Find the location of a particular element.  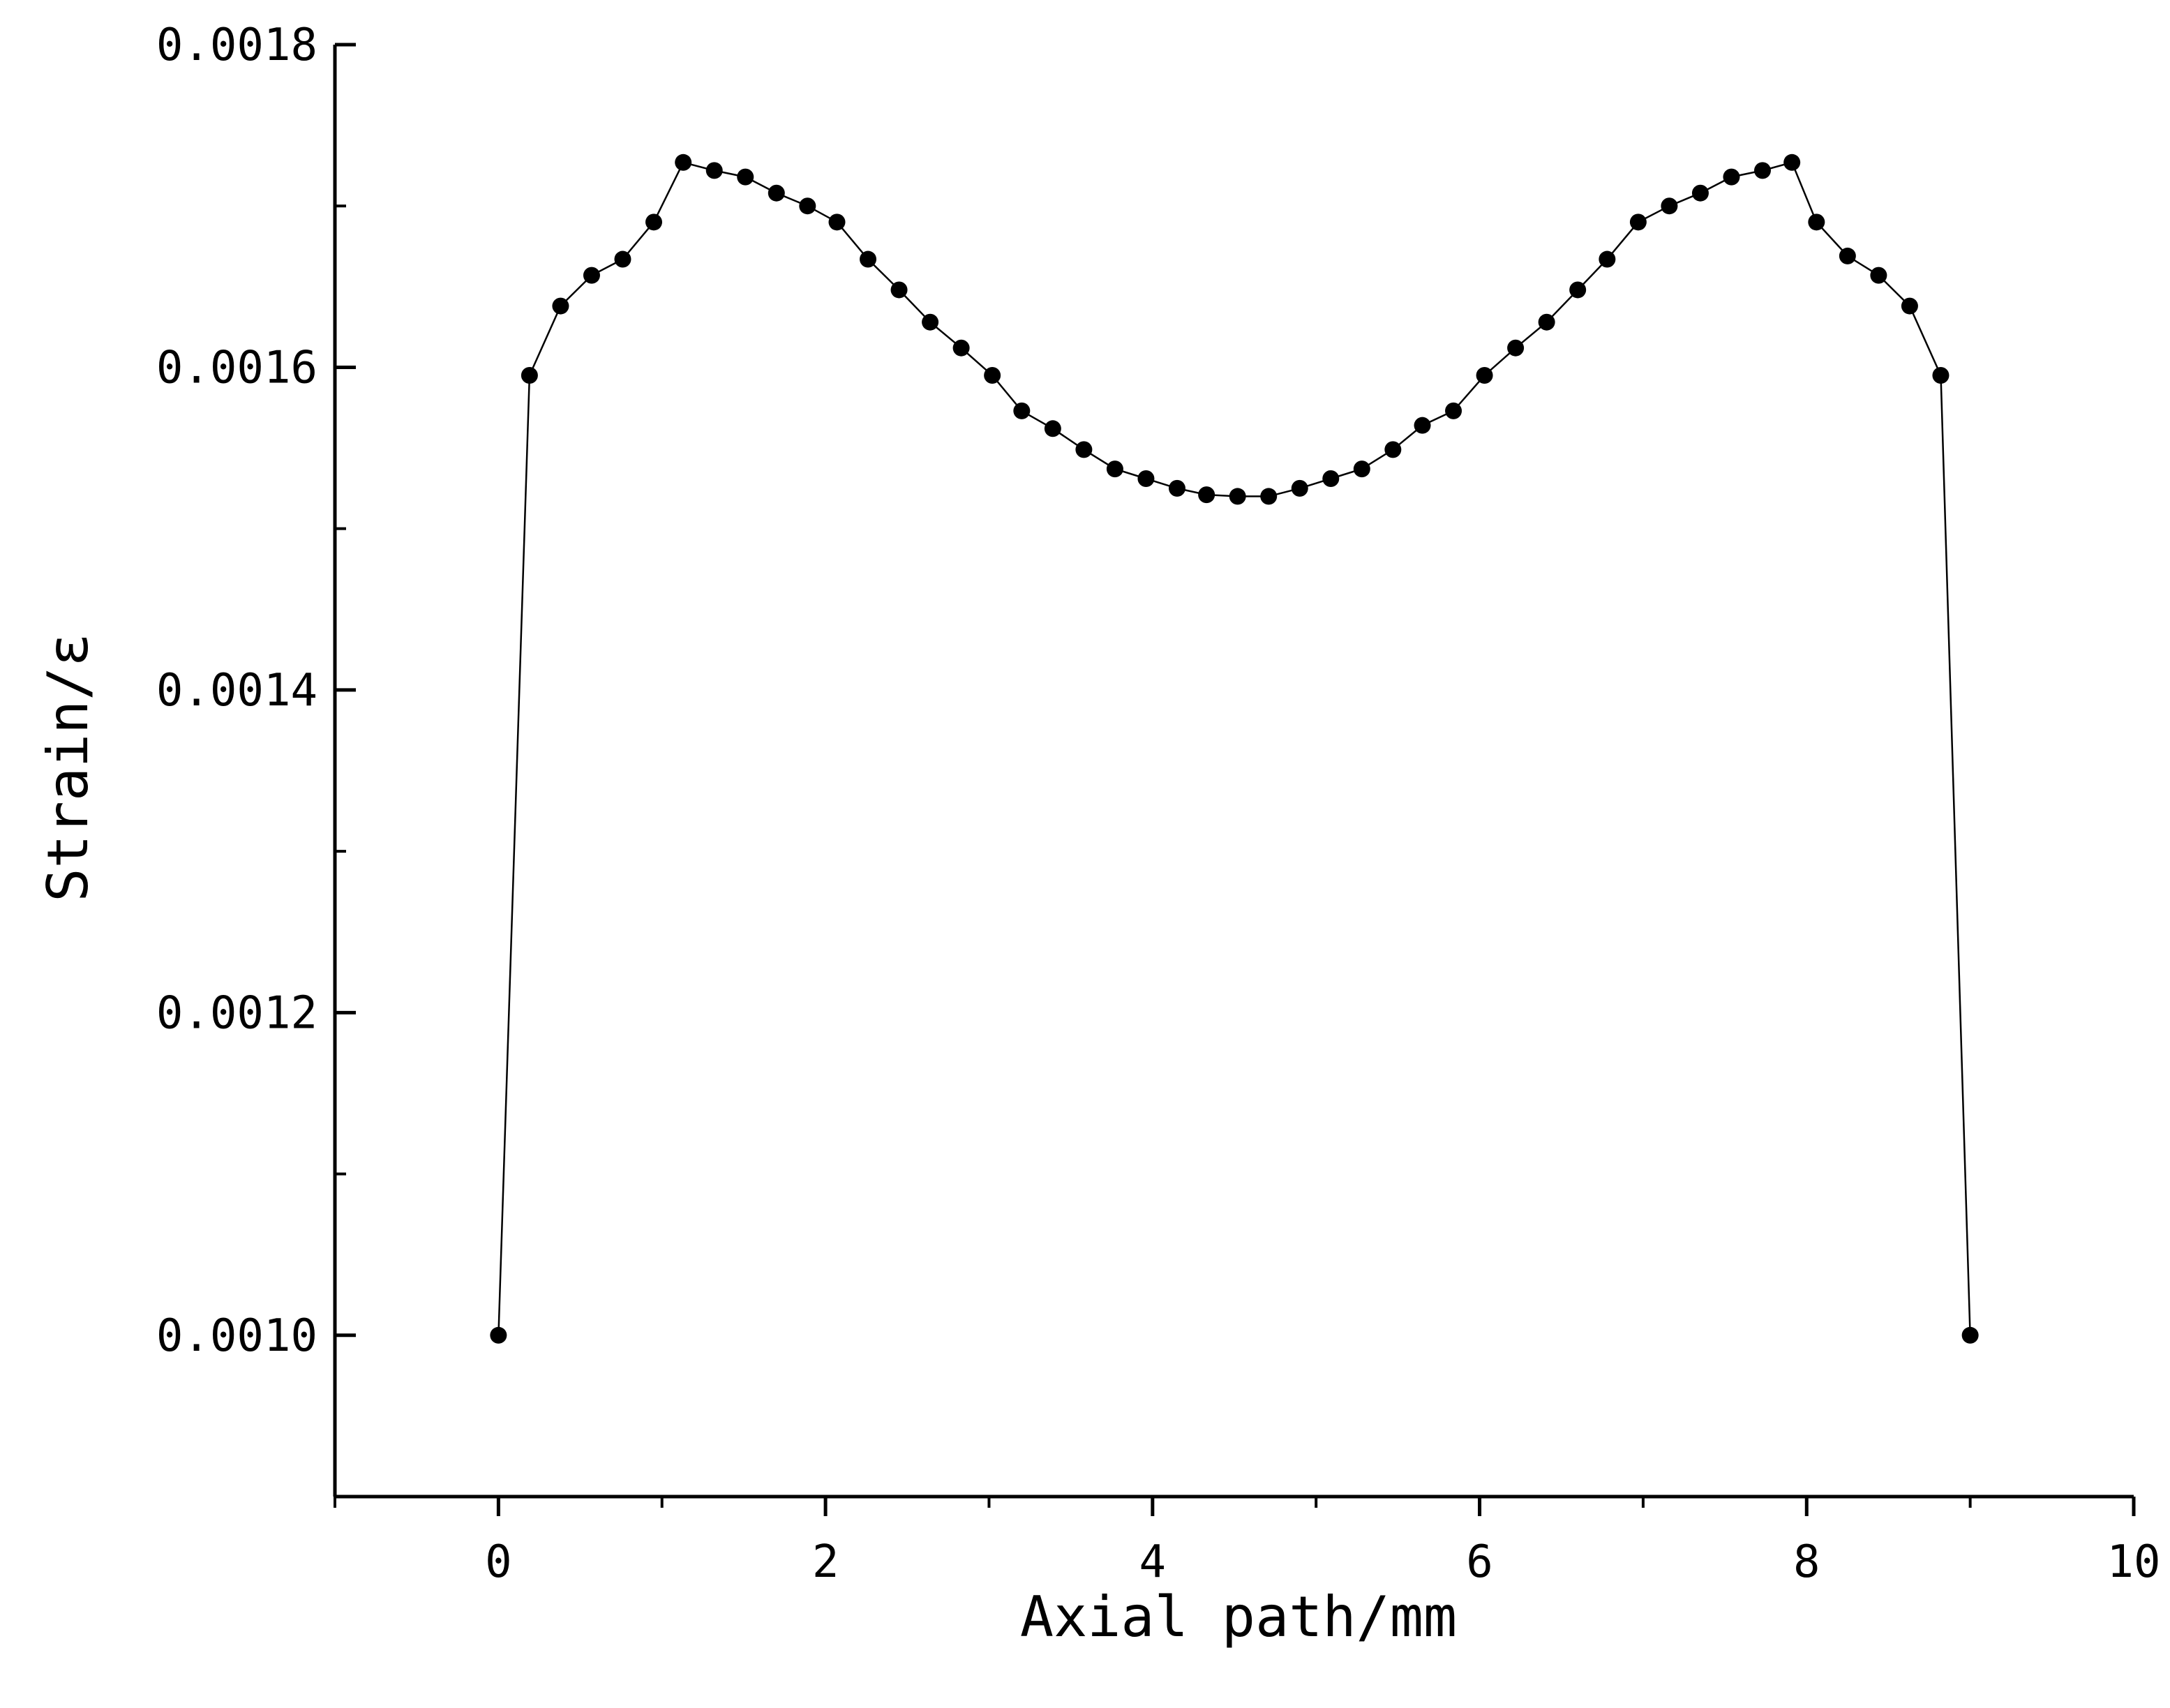

x-tick-label: 4 is located at coordinates (1153, 1562).